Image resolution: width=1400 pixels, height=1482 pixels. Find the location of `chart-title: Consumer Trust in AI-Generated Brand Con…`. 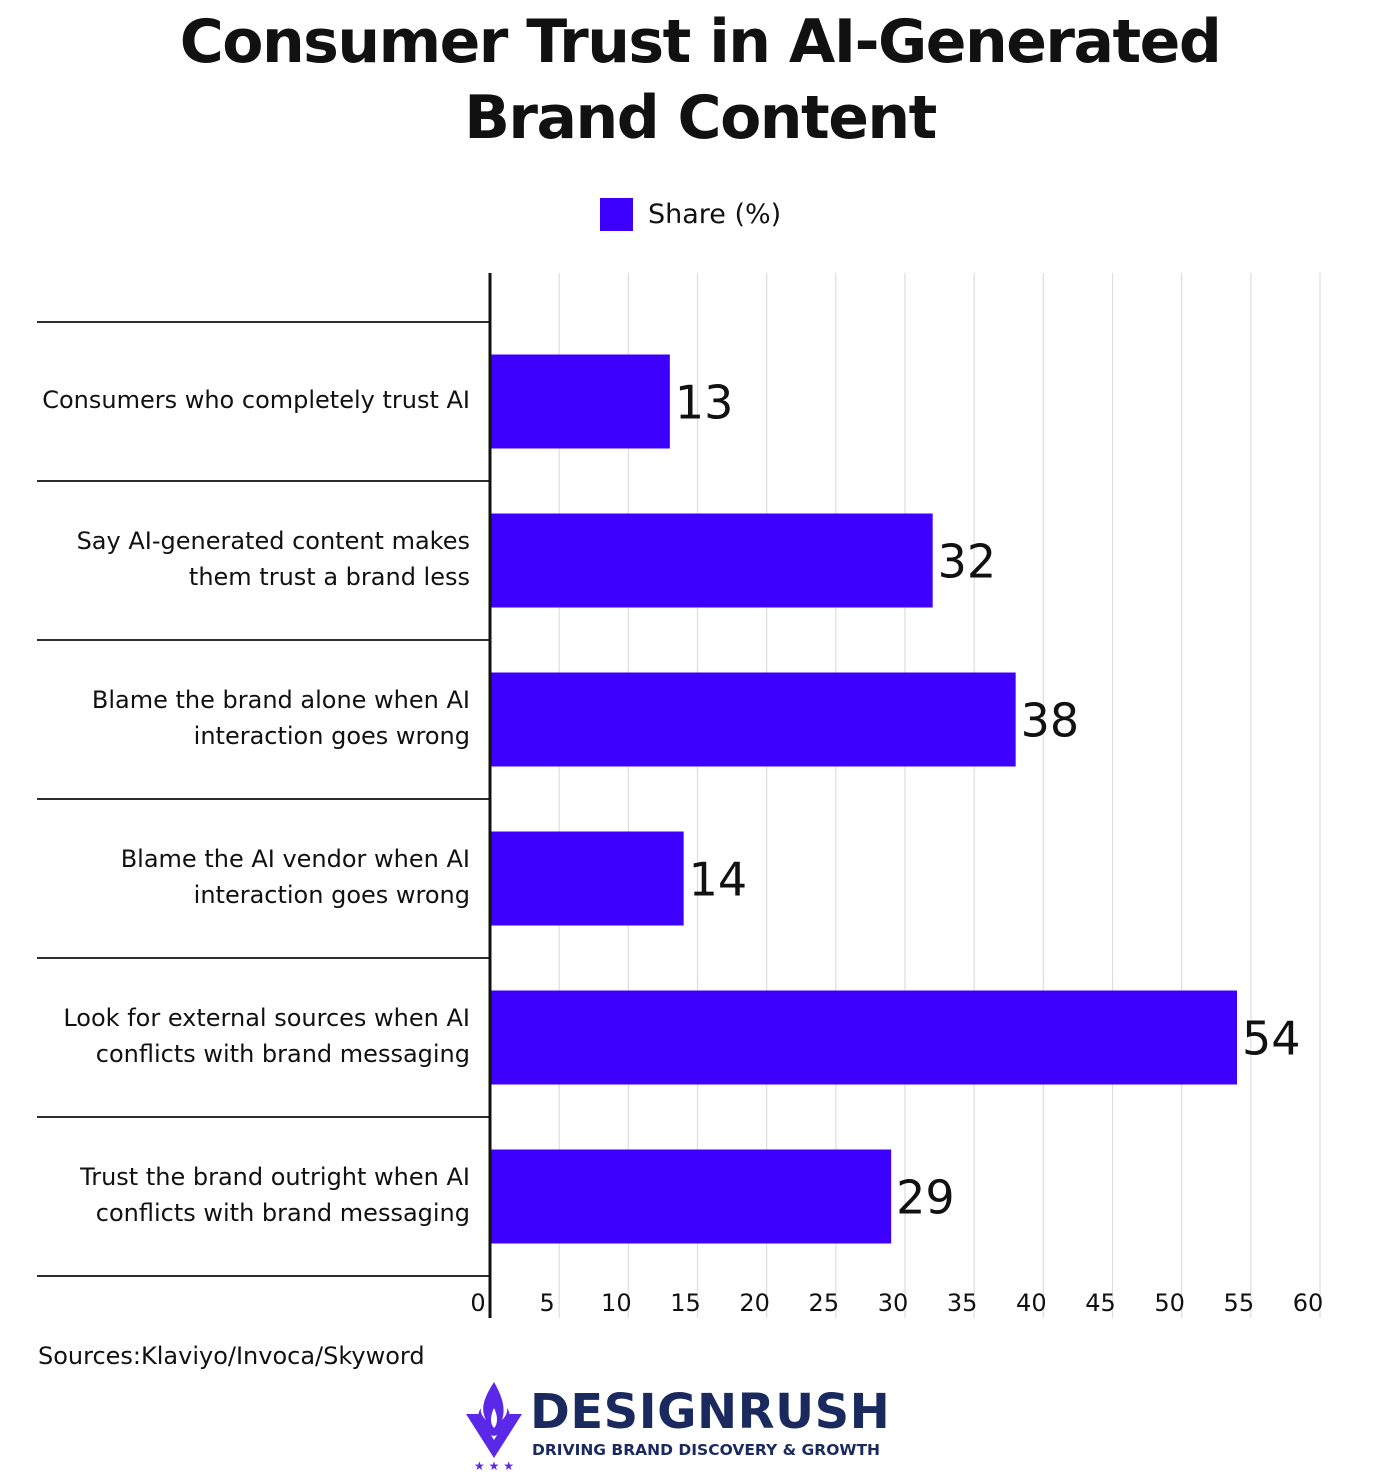

chart-title: Consumer Trust in AI-Generated Brand Con… is located at coordinates (700, 80).